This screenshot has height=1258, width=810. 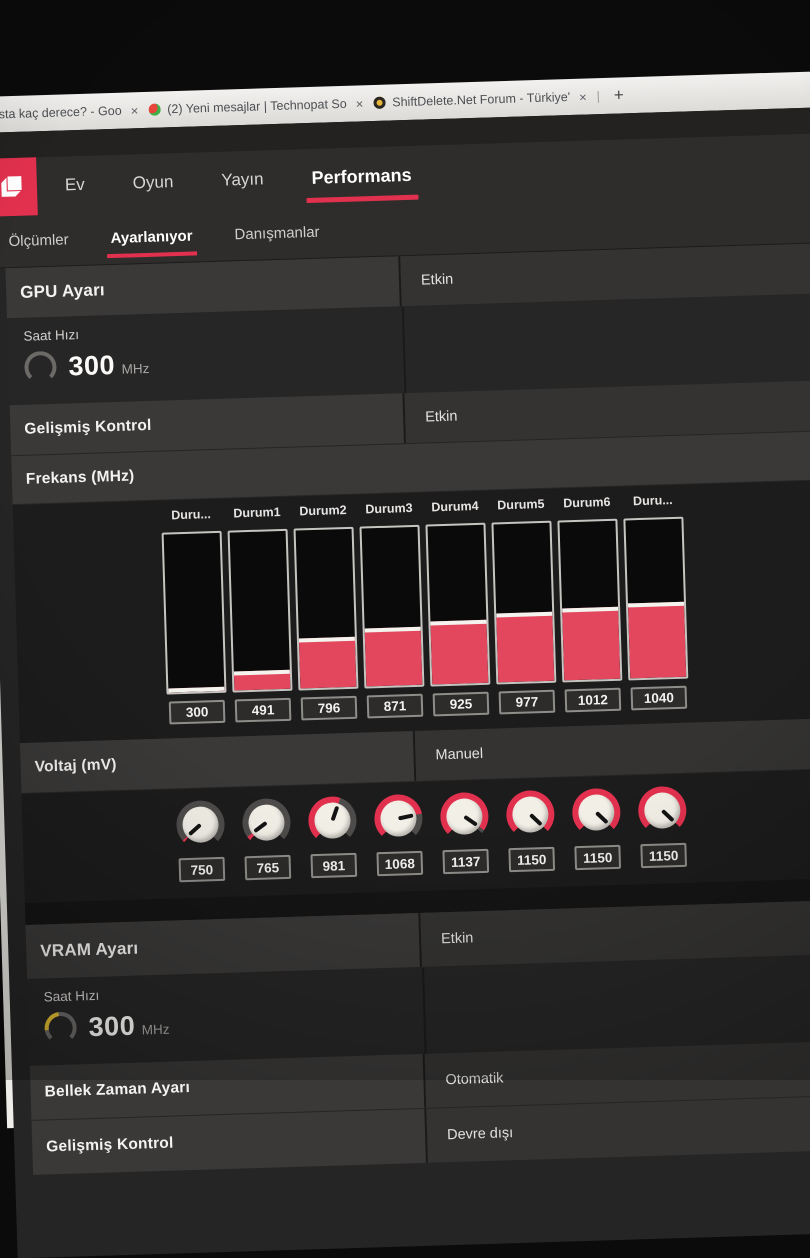 I want to click on frequency-header-title: Frekans (MHz), so click(x=80, y=477).